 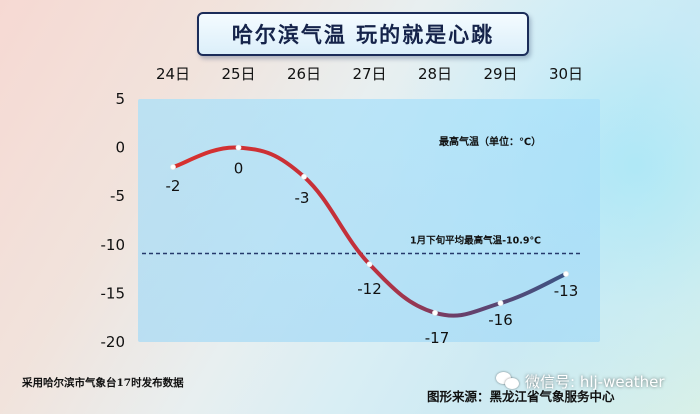 I want to click on data-label: -3, so click(x=302, y=198).